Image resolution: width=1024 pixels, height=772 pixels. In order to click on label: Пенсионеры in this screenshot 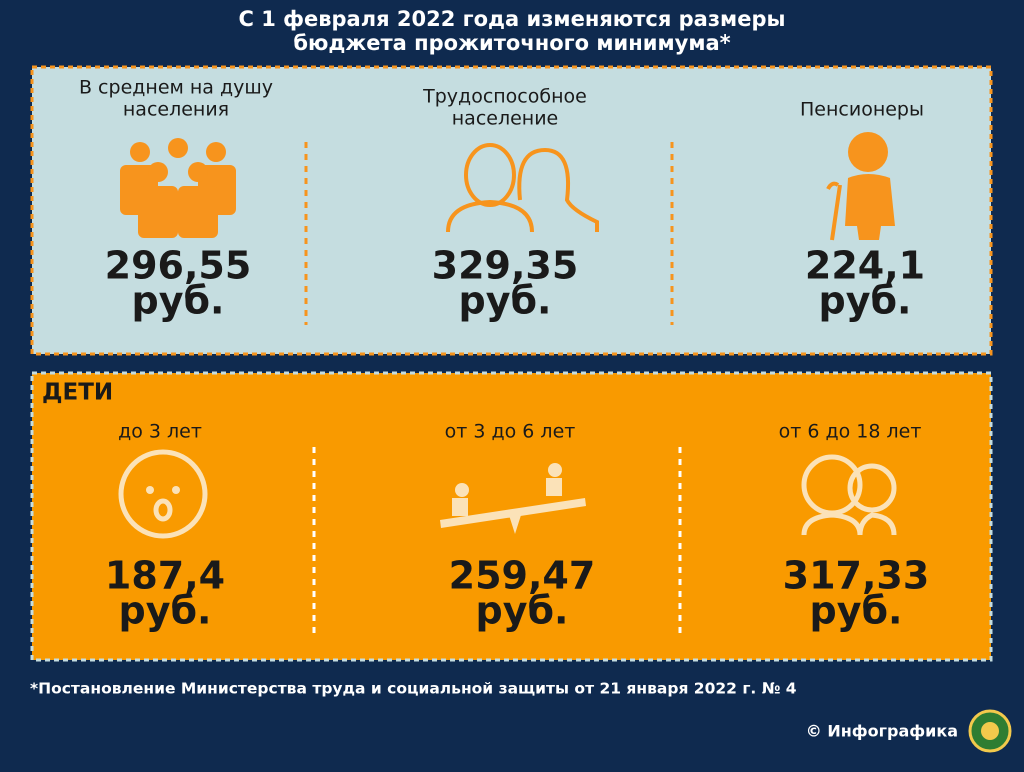, I will do `click(862, 110)`.